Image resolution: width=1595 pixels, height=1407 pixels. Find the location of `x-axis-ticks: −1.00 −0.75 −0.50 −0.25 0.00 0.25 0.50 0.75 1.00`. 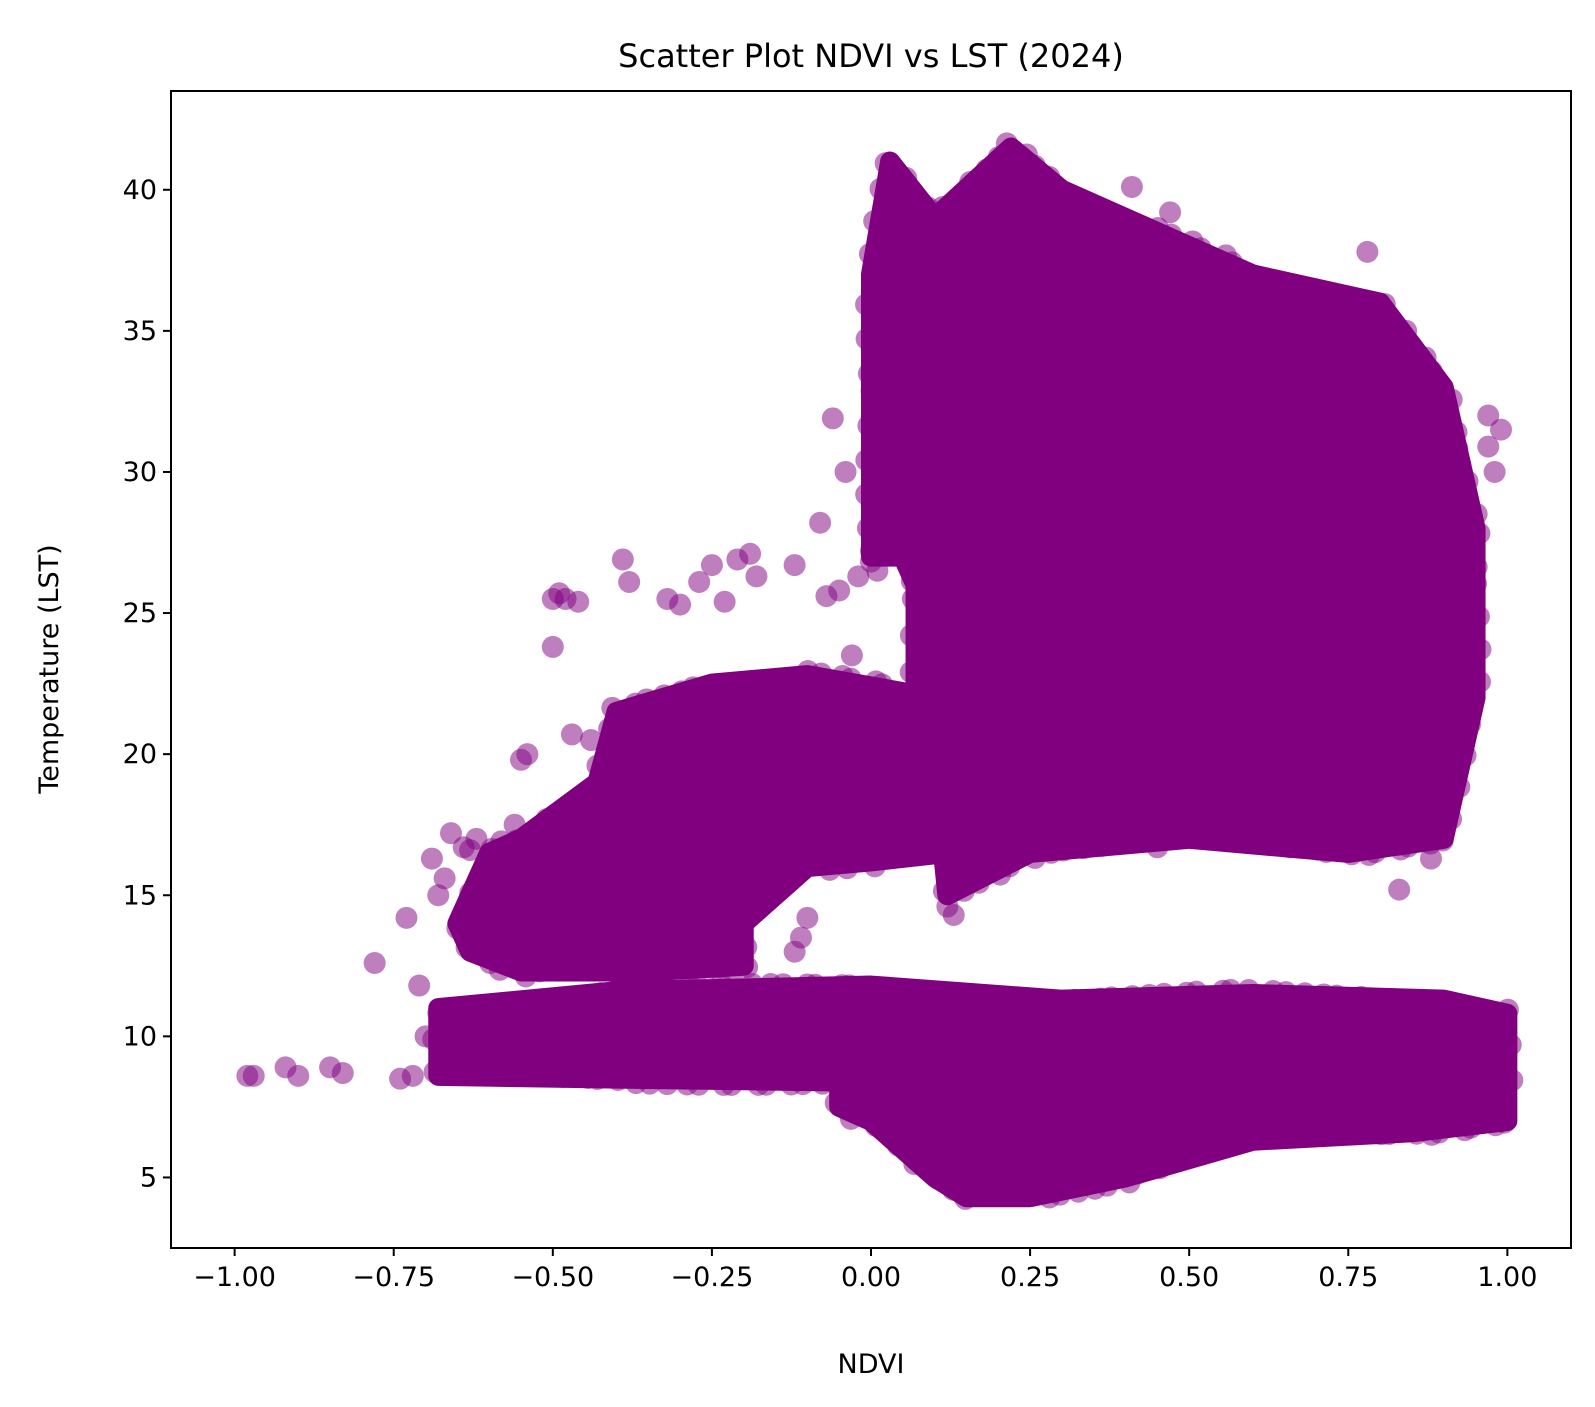

x-axis-ticks: −1.00 −0.75 −0.50 −0.25 0.00 0.25 0.50 0.75 1.00 is located at coordinates (865, 1270).